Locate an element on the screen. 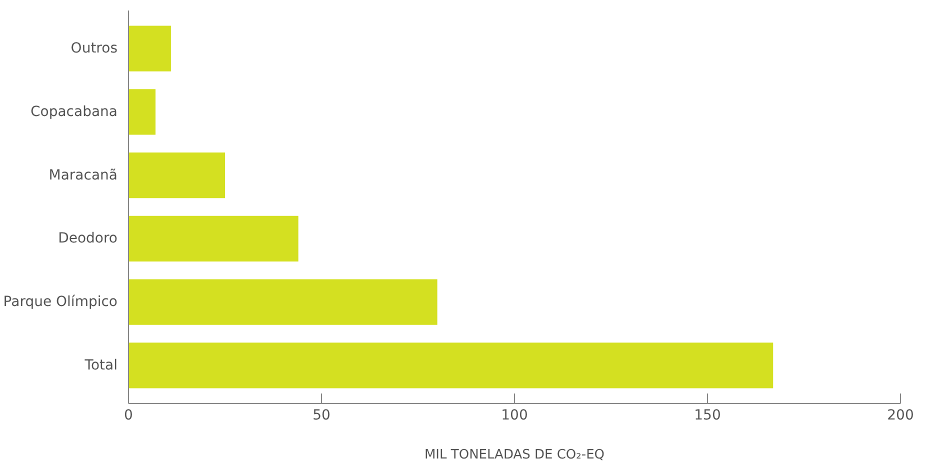  y-tick-label: Copacabana is located at coordinates (74, 112).